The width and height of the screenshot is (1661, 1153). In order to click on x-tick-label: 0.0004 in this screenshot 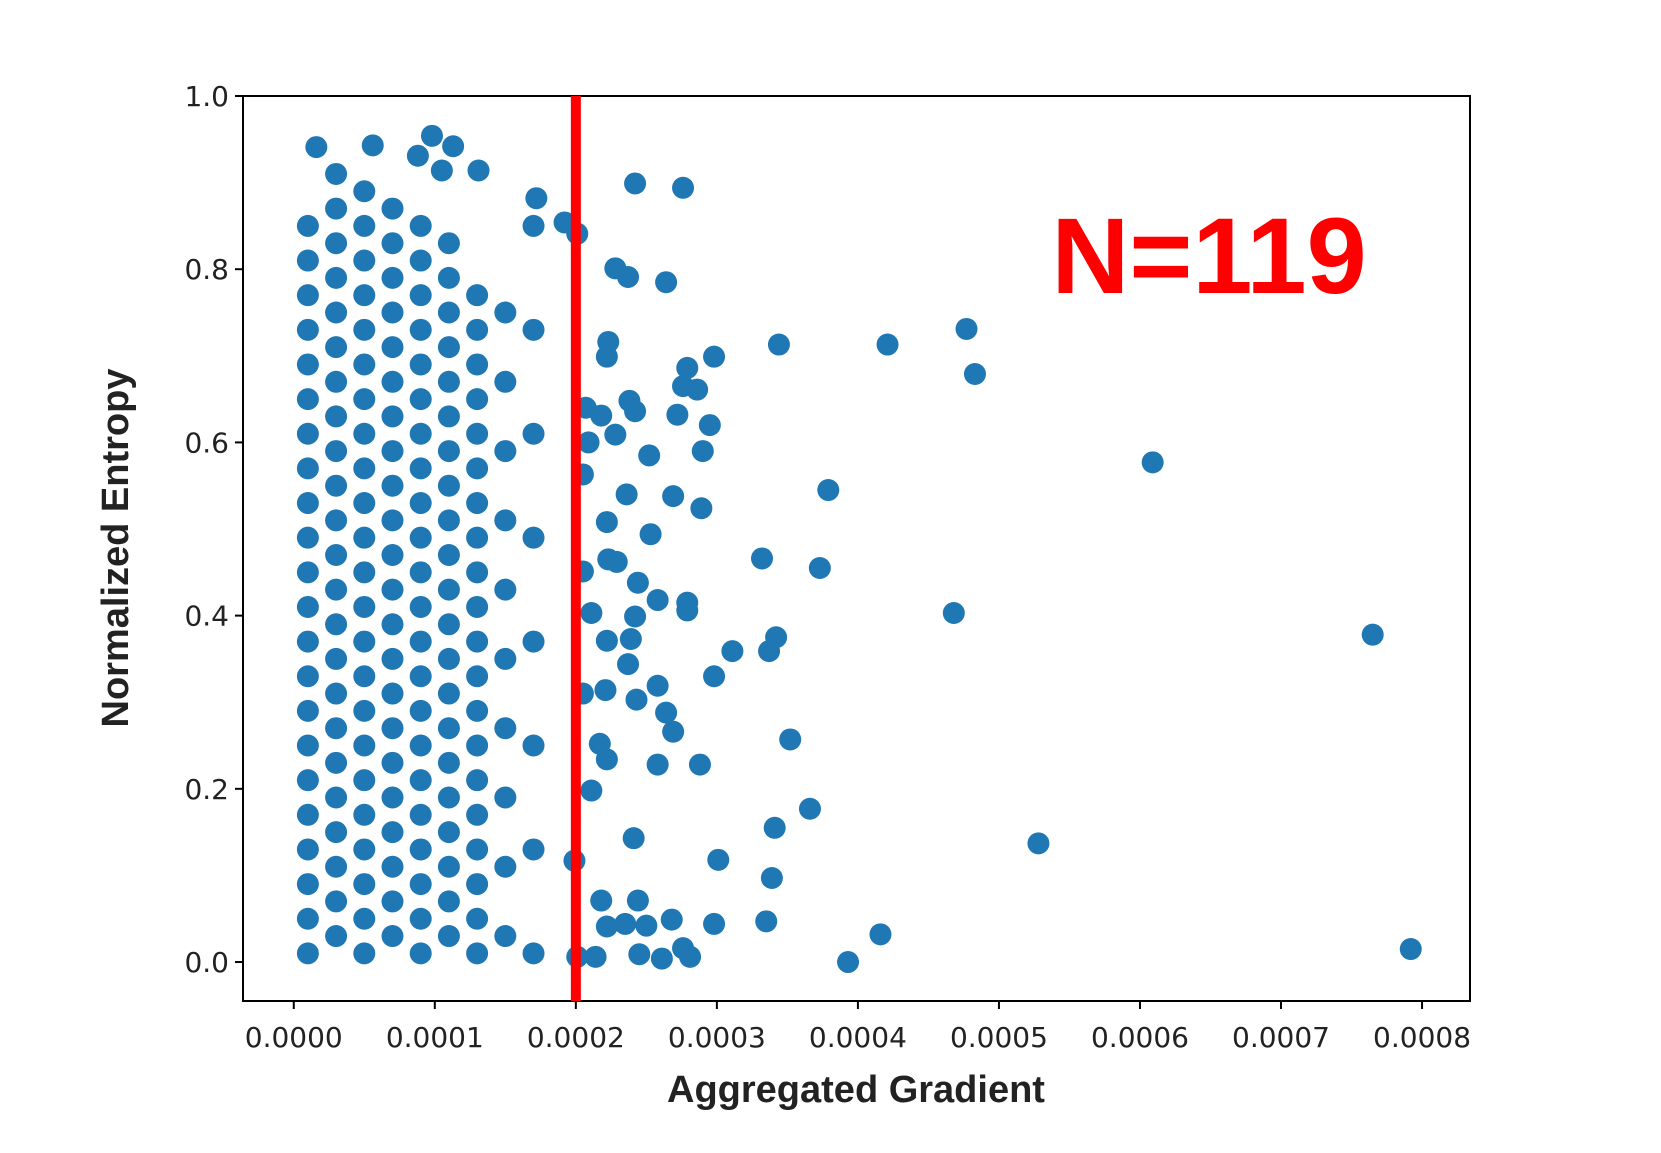, I will do `click(858, 1037)`.